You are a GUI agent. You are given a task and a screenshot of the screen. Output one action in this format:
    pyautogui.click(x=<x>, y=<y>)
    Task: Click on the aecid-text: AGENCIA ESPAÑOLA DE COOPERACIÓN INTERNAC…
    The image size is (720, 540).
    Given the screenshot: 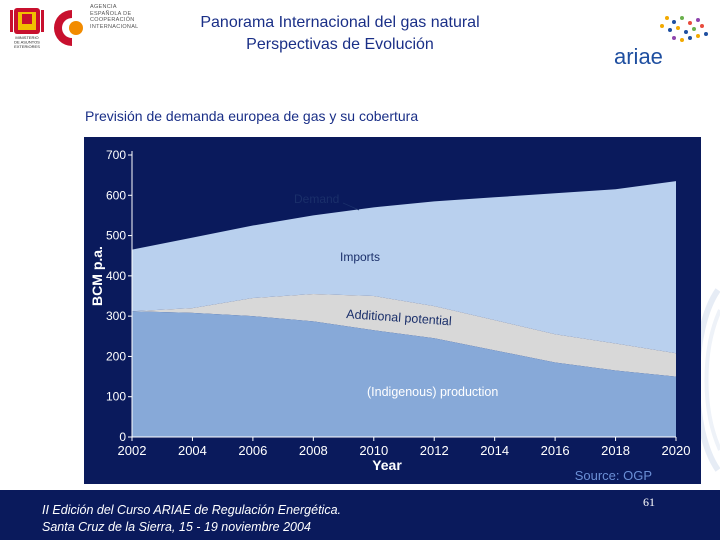 What is the action you would take?
    pyautogui.click(x=114, y=17)
    